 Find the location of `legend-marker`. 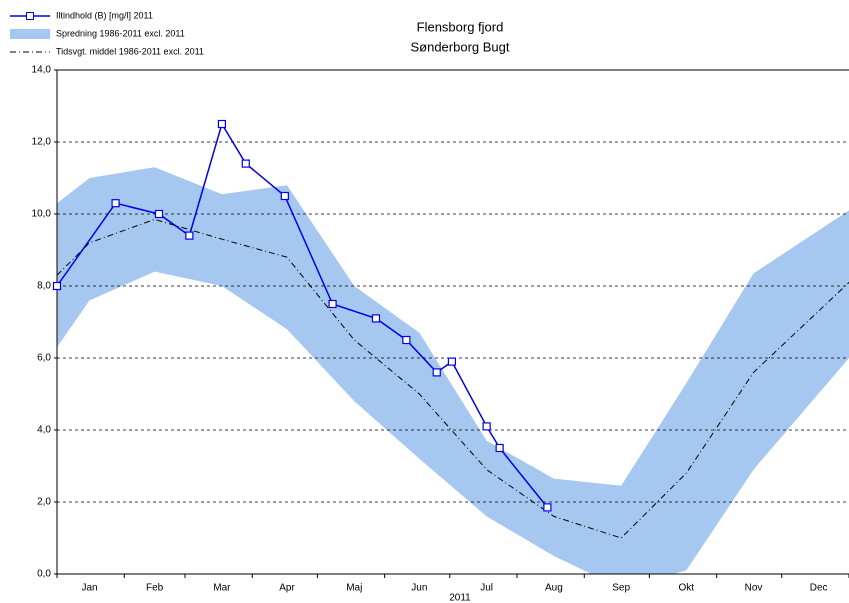

legend-marker is located at coordinates (30, 16).